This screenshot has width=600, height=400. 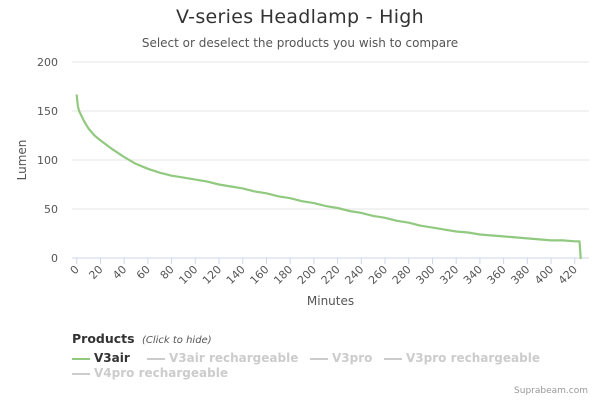 I want to click on x-tick-label: 380, so click(x=520, y=275).